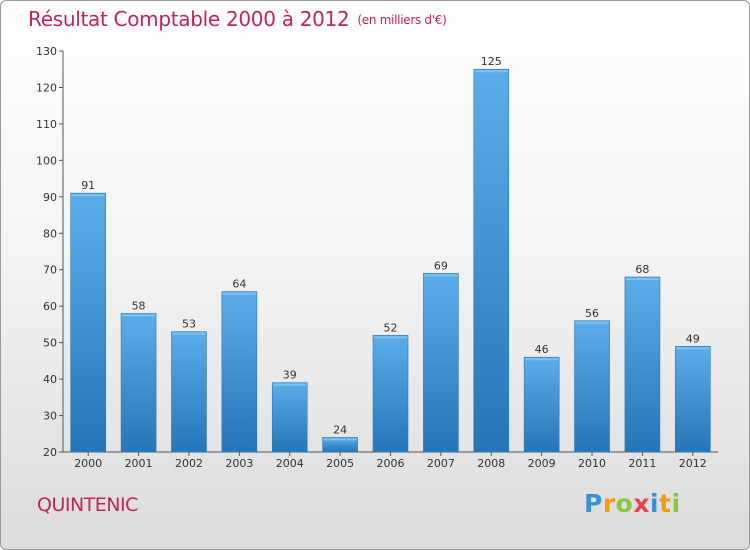 The image size is (750, 550). What do you see at coordinates (50, 233) in the screenshot?
I see `y-tick-label: 80` at bounding box center [50, 233].